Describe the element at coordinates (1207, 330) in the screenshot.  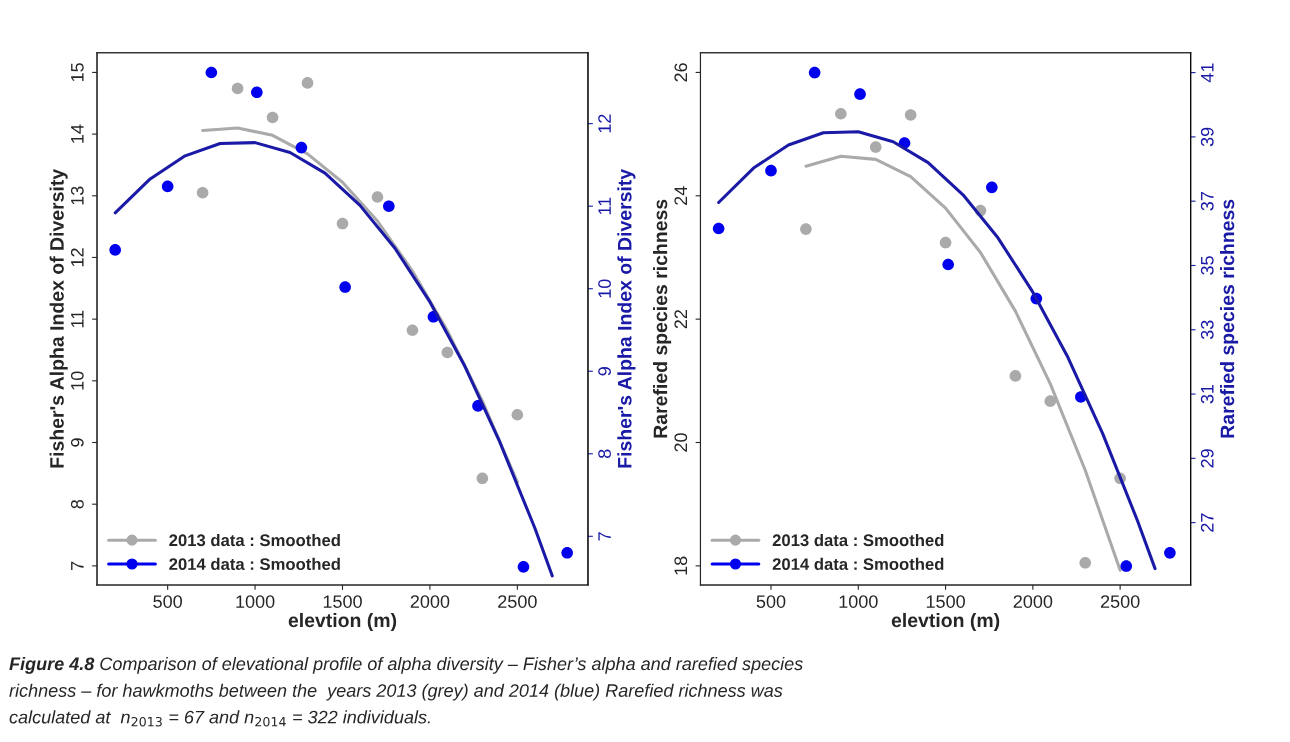
I see `y2-tick-label: 33` at that location.